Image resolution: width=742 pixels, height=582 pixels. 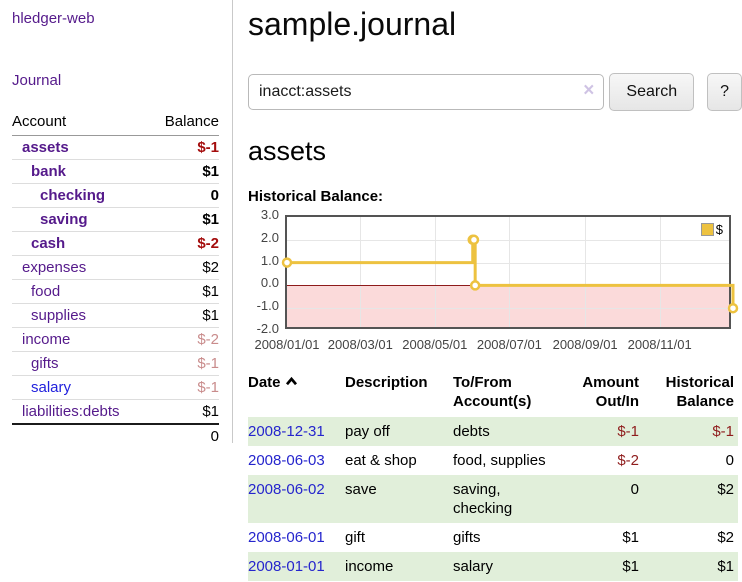 I want to click on sidebar-account-link: saving, so click(x=64, y=219).